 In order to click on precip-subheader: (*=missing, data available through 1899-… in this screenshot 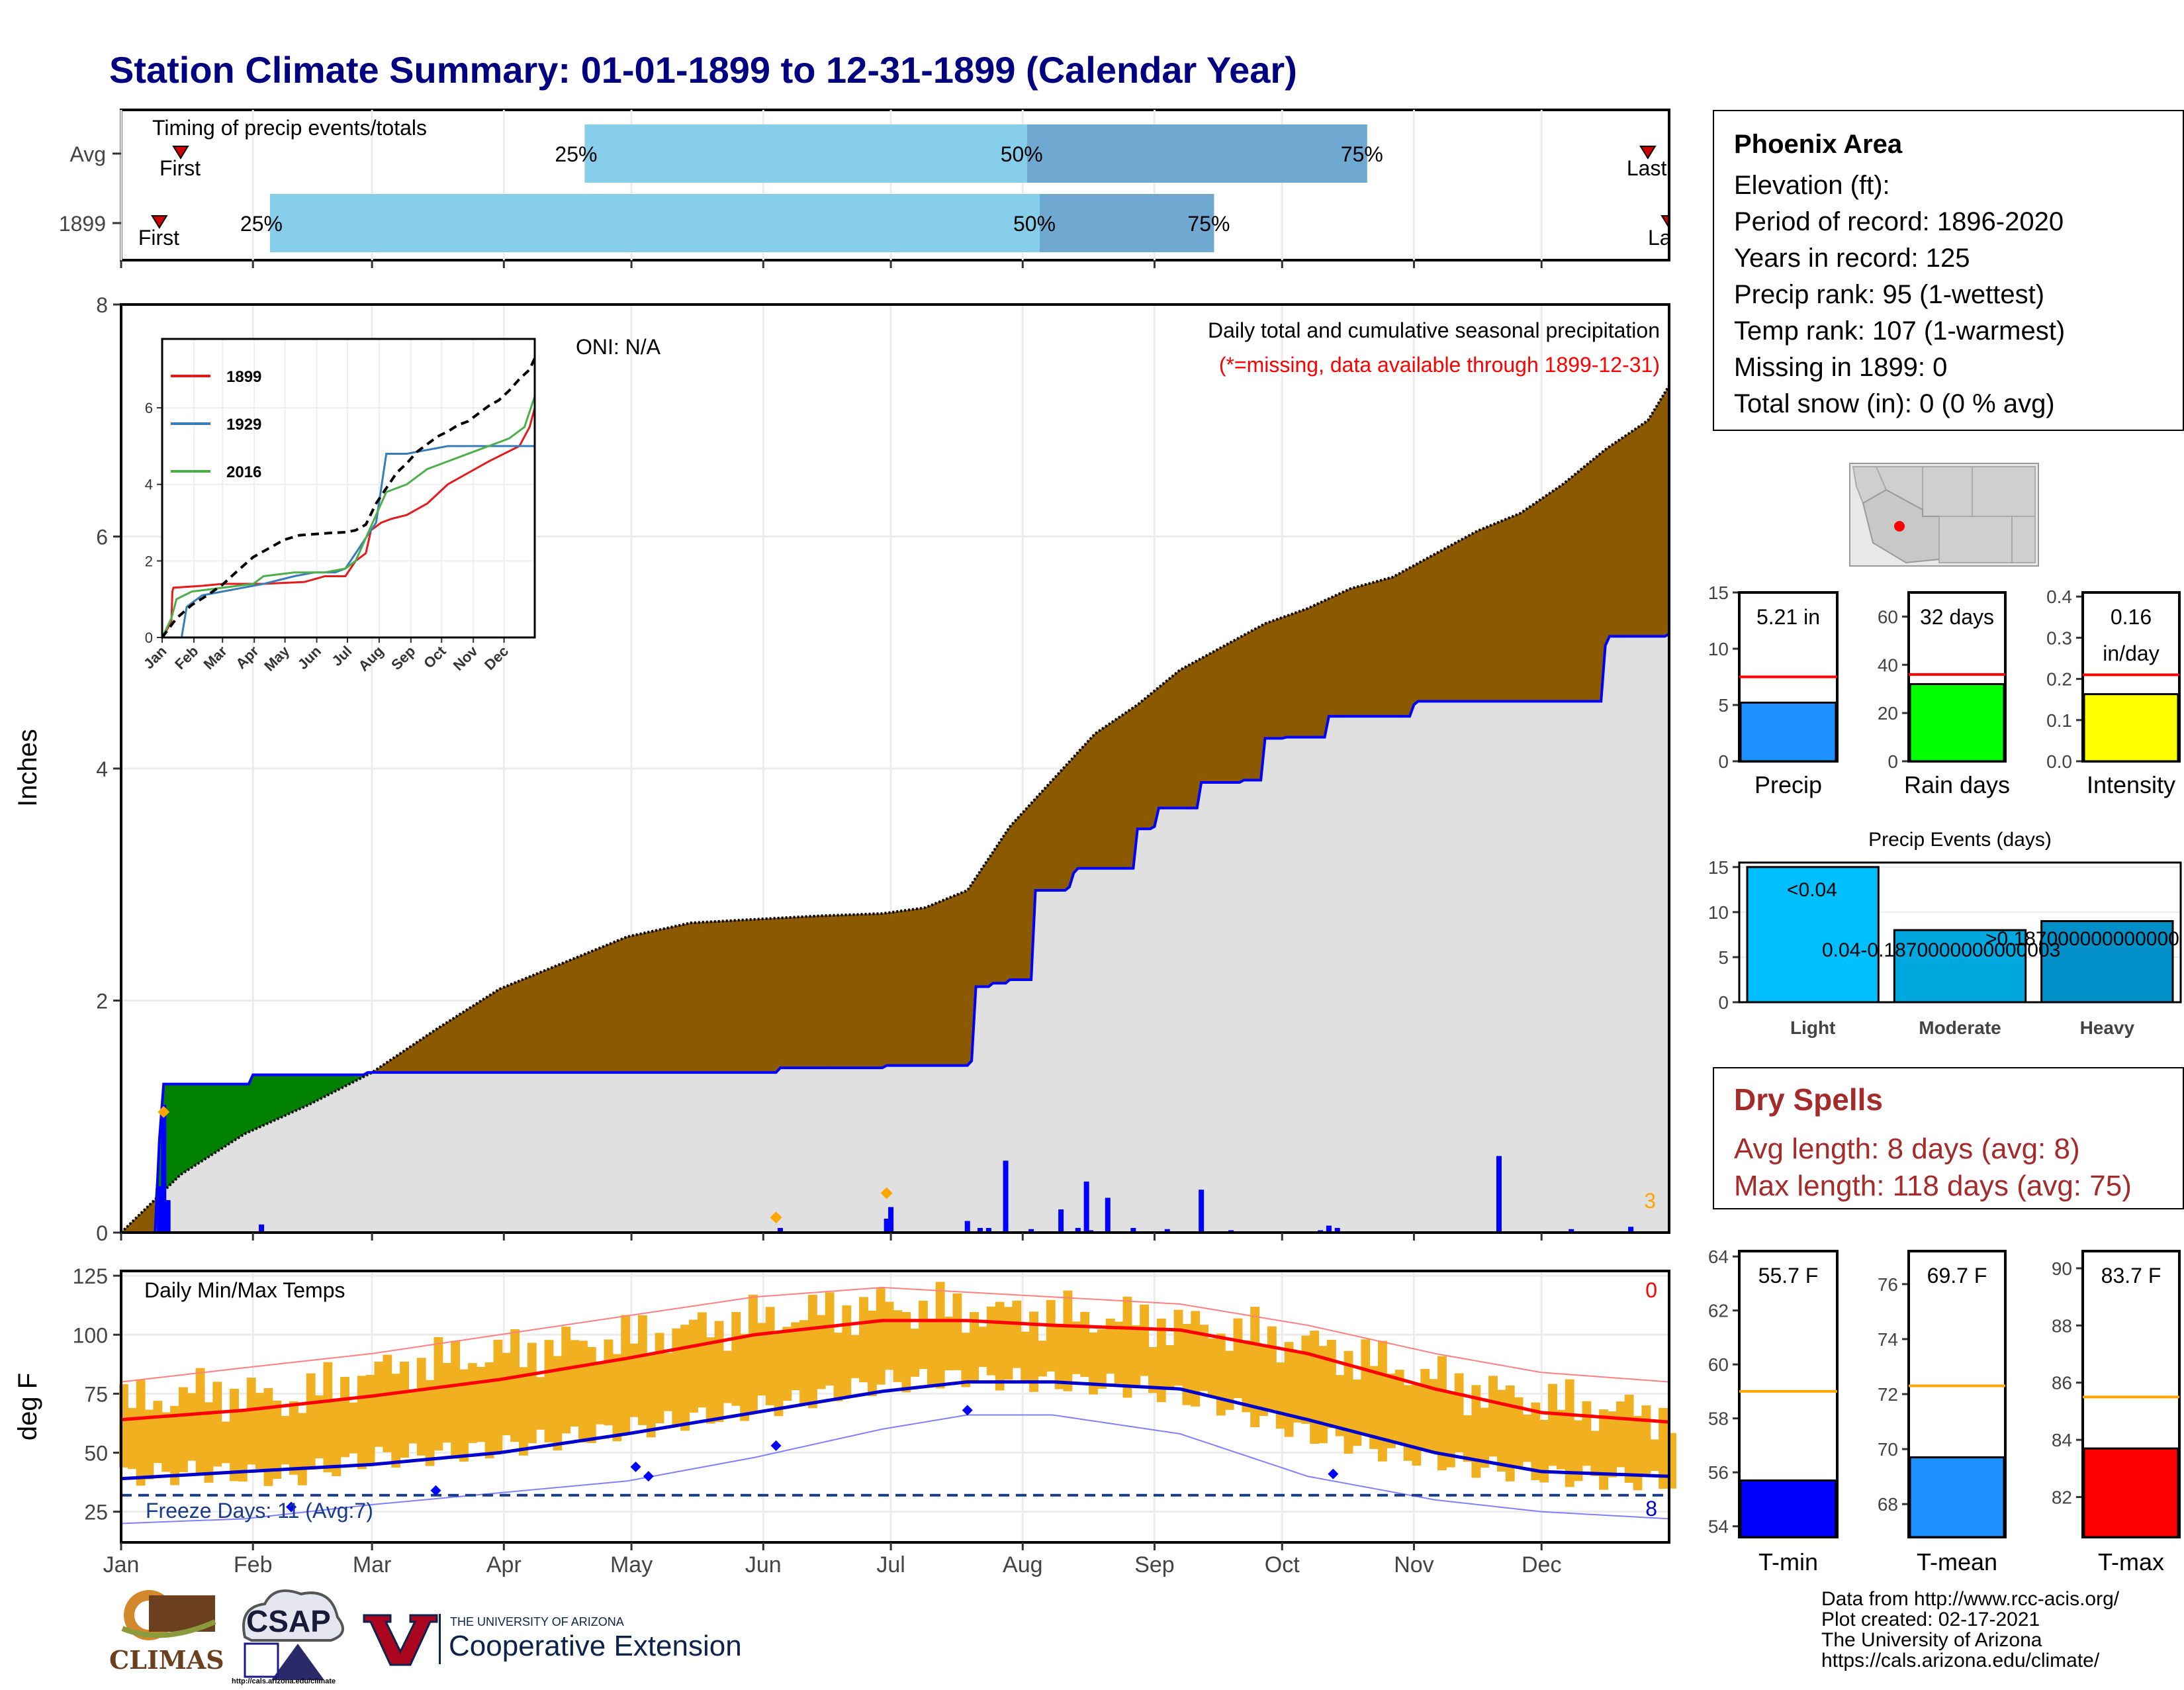, I will do `click(1439, 365)`.